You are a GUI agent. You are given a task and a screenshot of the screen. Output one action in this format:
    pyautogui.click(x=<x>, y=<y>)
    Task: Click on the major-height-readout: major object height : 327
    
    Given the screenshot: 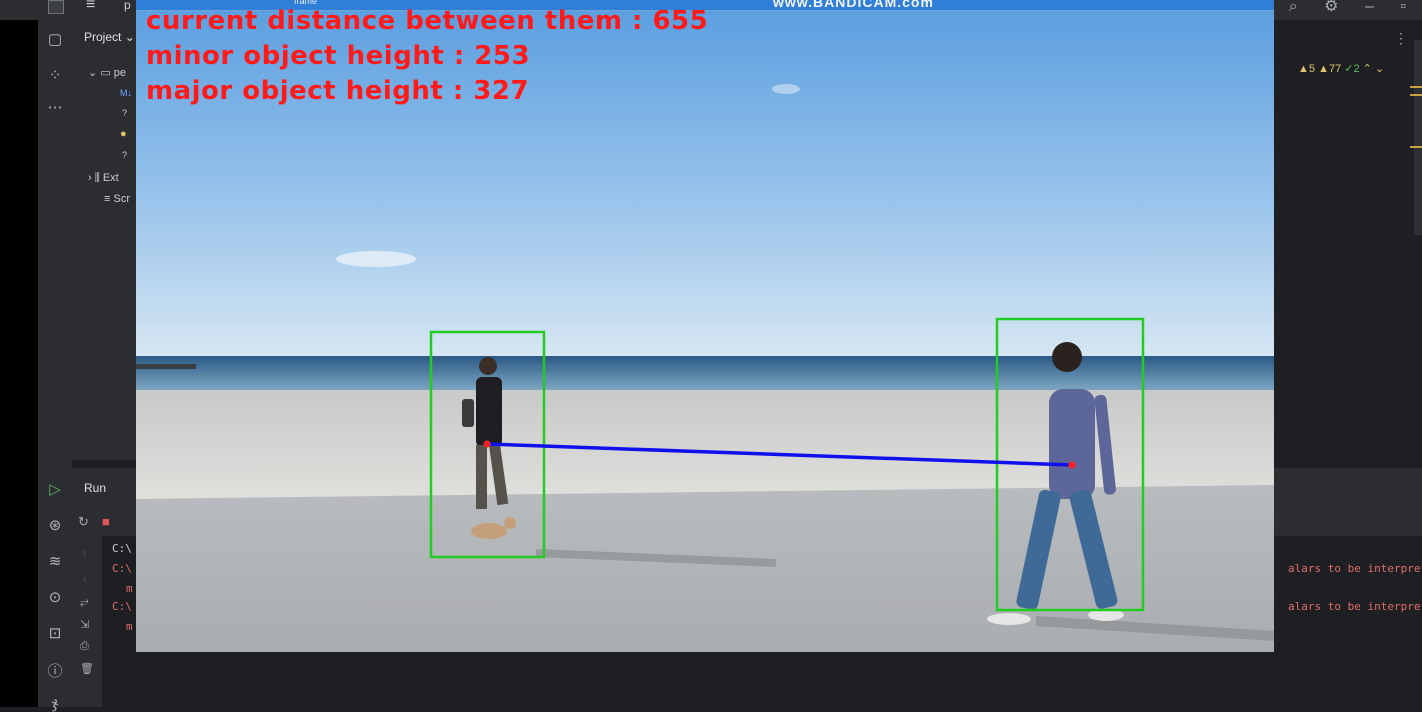 What is the action you would take?
    pyautogui.click(x=338, y=91)
    